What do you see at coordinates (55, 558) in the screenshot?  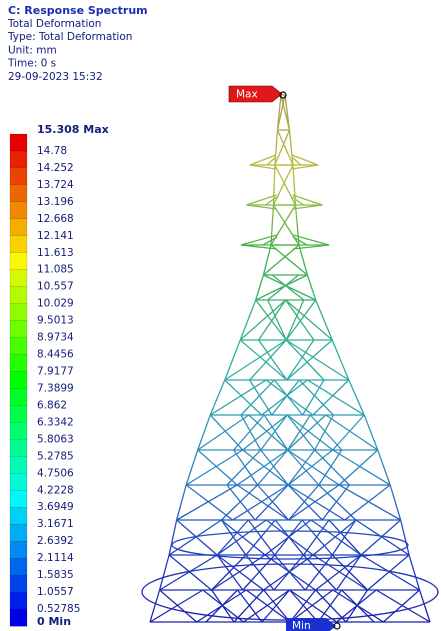 I see `legend-label: 2.1114` at bounding box center [55, 558].